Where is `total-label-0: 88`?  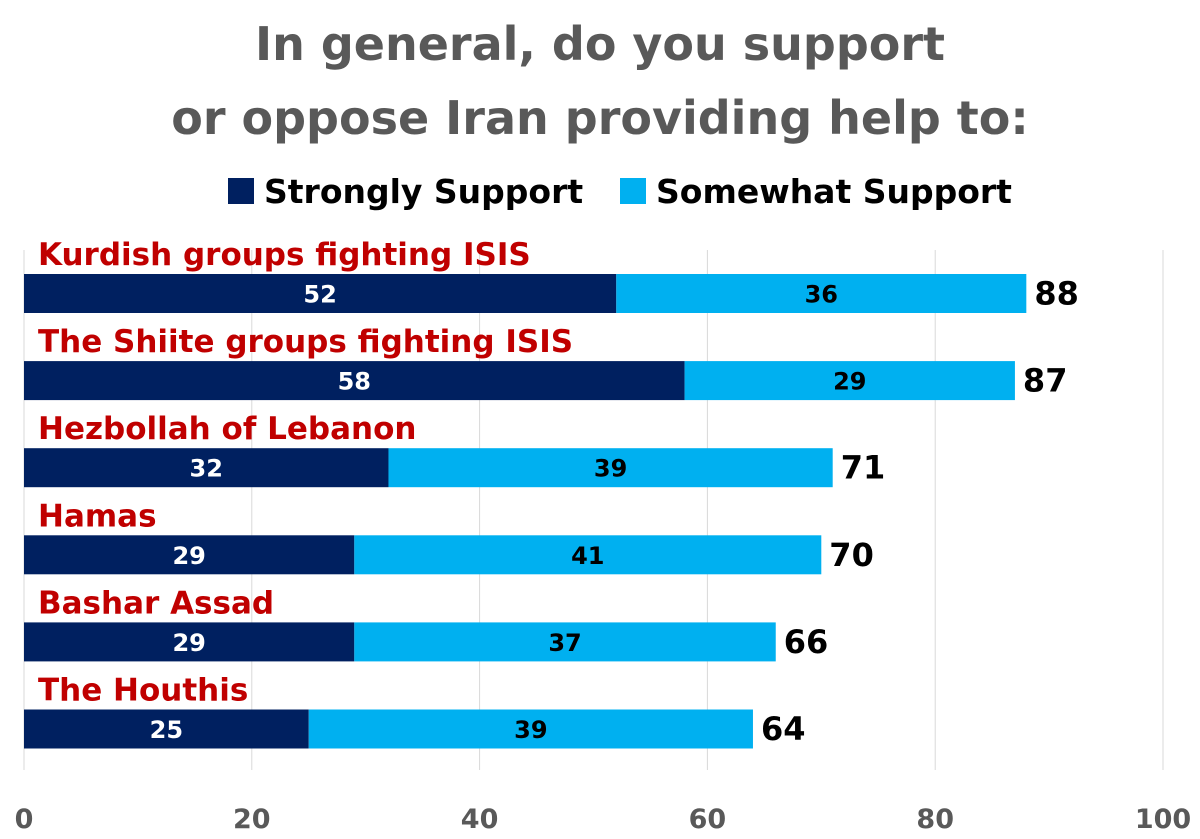
total-label-0: 88 is located at coordinates (1056, 294).